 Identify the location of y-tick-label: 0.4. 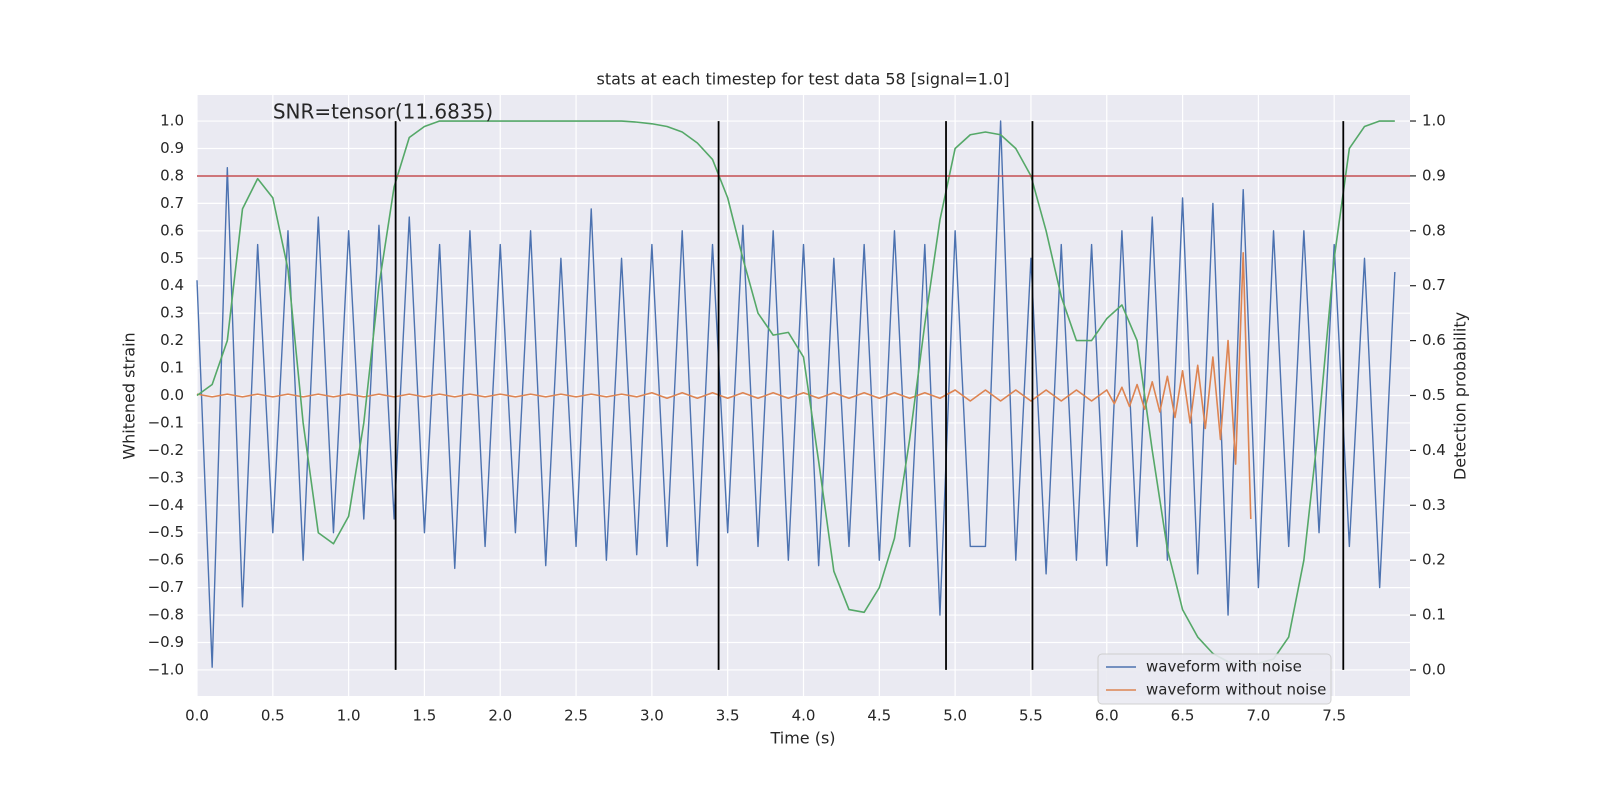
(172, 285).